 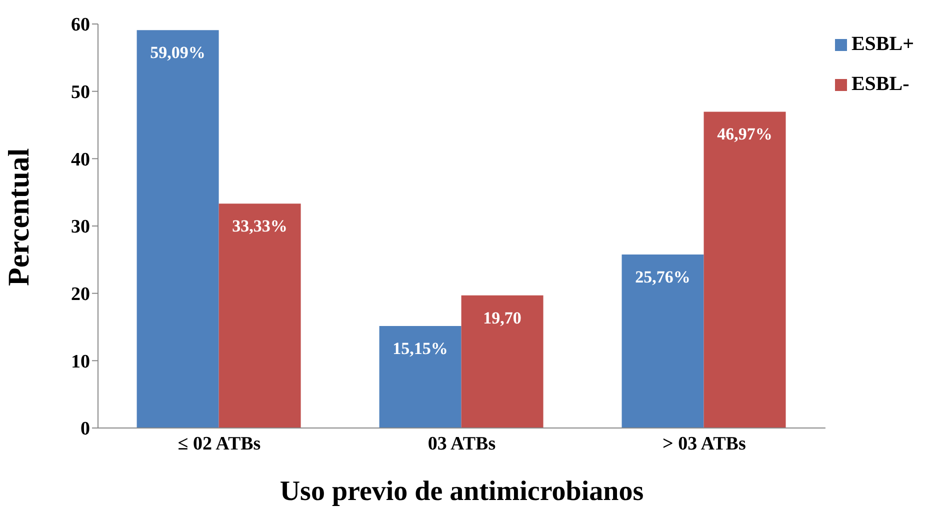 I want to click on data-label: 59,09%, so click(x=178, y=52).